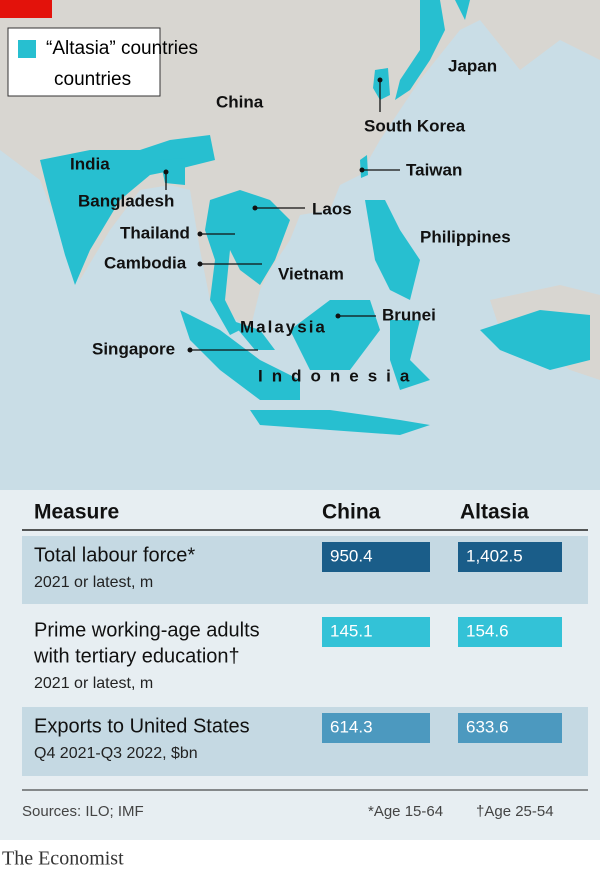 The image size is (600, 883). What do you see at coordinates (432, 50) in the screenshot?
I see `japan` at bounding box center [432, 50].